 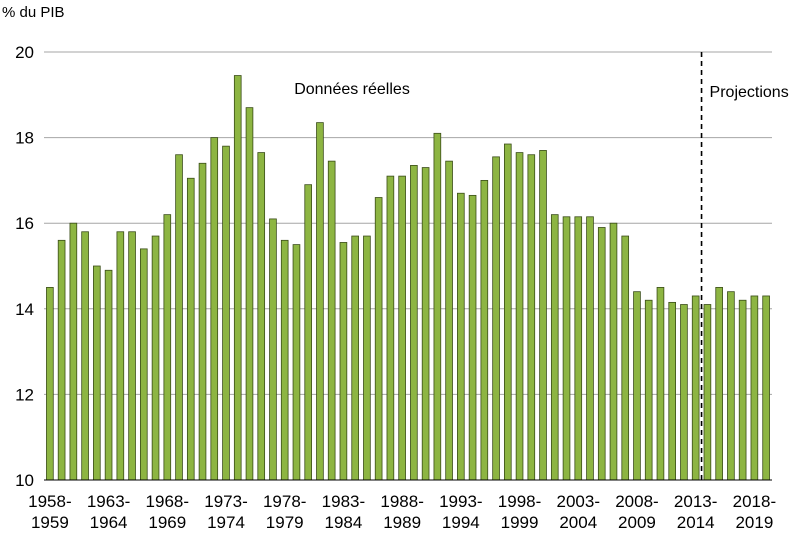 I want to click on x-tick-label: 2004, so click(x=578, y=522).